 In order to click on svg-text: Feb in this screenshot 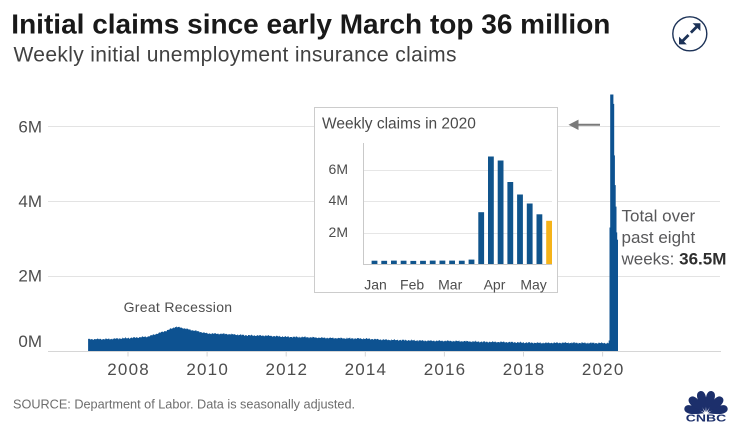, I will do `click(412, 285)`.